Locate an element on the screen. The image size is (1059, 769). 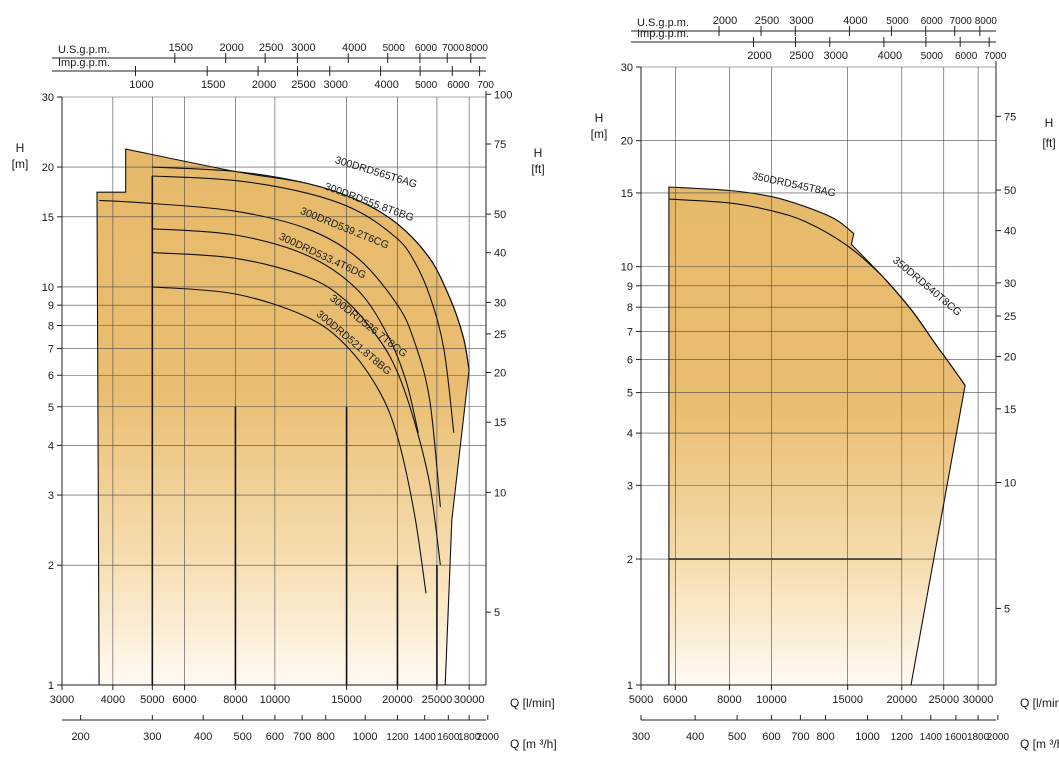
x-tick-label: 10000 is located at coordinates (771, 700).